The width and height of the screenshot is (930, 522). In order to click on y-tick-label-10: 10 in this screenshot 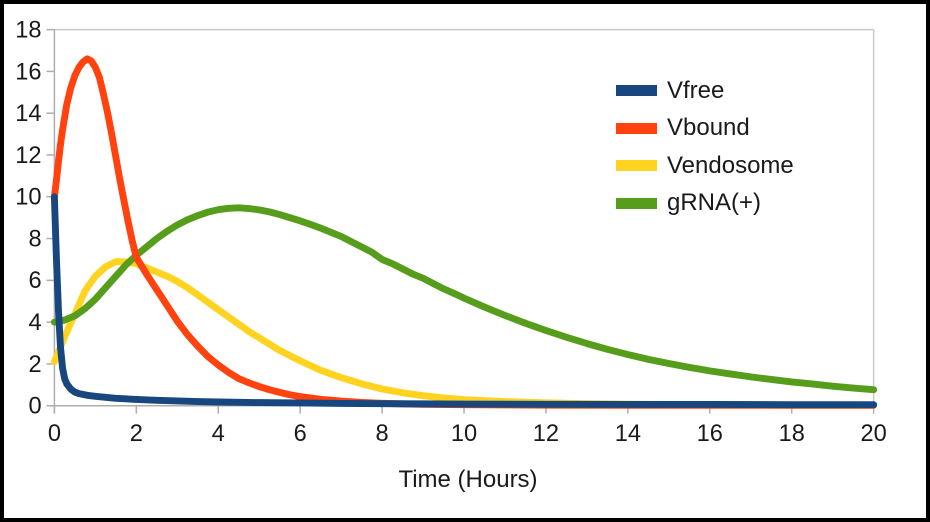, I will do `click(28, 198)`.